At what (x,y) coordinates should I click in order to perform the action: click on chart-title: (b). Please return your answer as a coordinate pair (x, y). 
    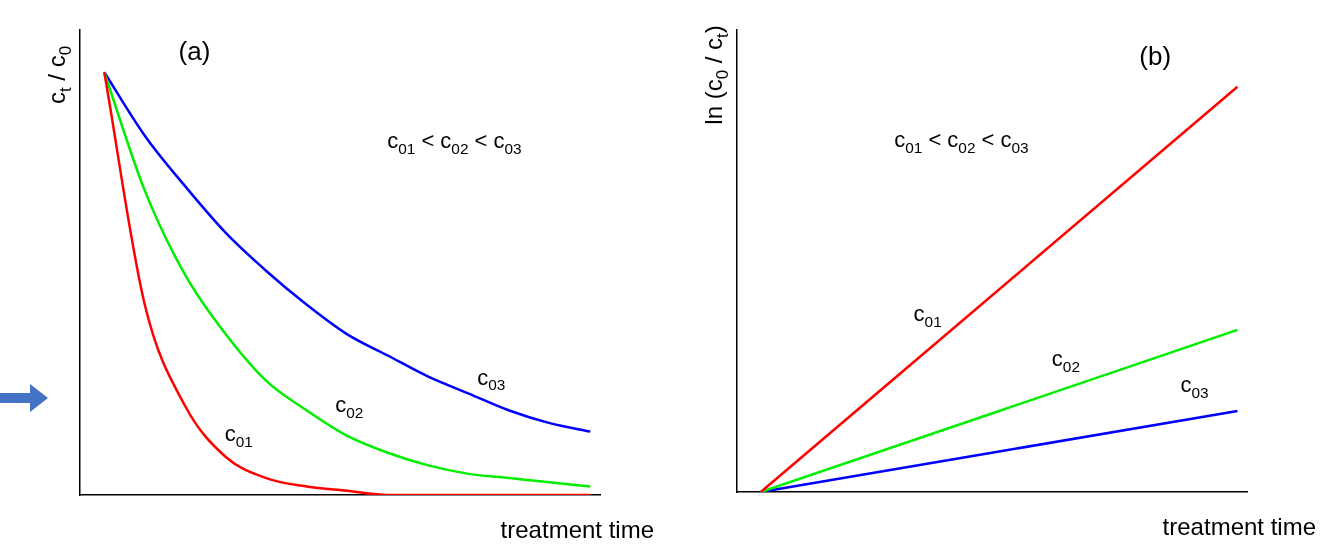
    Looking at the image, I should click on (1155, 55).